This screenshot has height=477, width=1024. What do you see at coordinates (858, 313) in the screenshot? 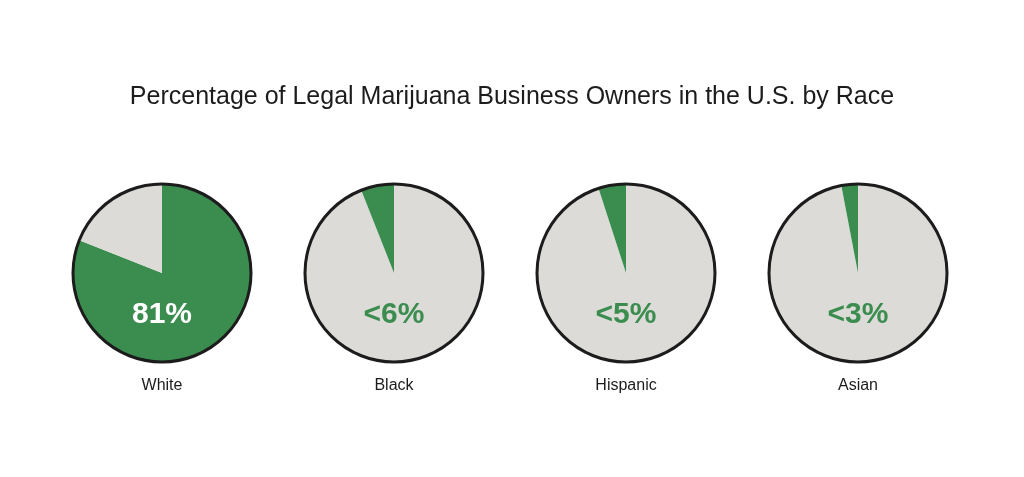
I see `text: <3%` at bounding box center [858, 313].